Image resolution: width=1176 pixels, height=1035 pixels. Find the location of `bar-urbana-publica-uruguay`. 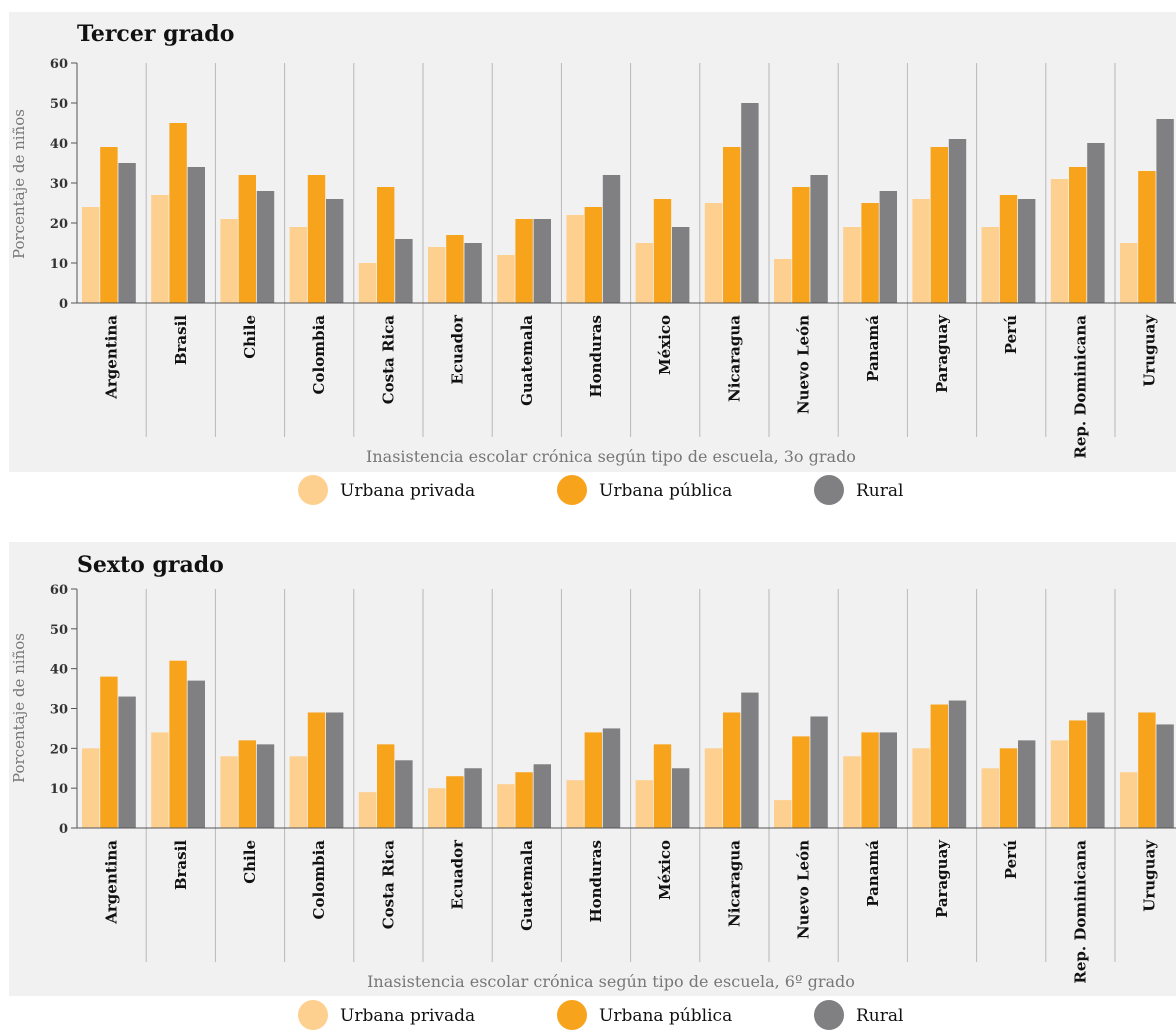

bar-urbana-publica-uruguay is located at coordinates (1147, 237).